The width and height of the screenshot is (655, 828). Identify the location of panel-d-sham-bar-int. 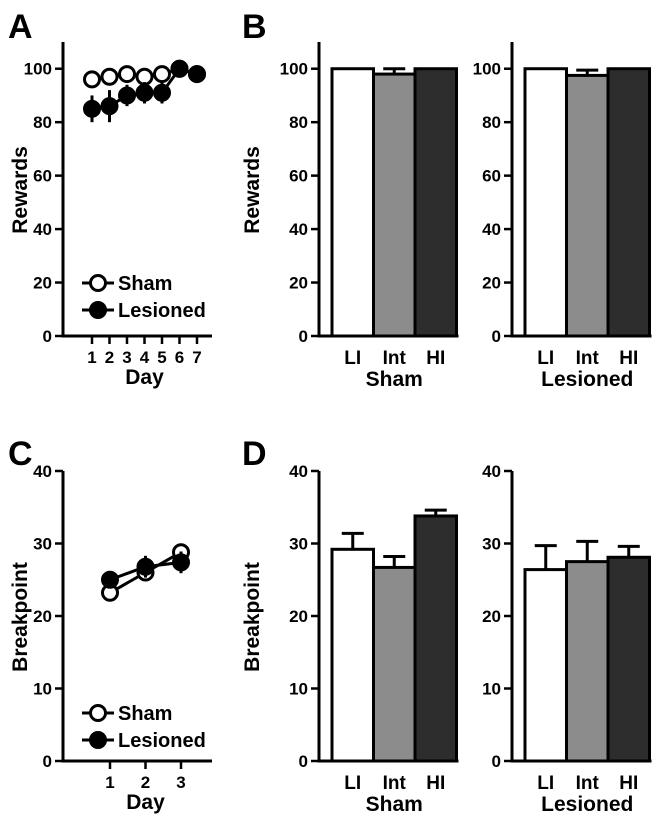
(394, 664).